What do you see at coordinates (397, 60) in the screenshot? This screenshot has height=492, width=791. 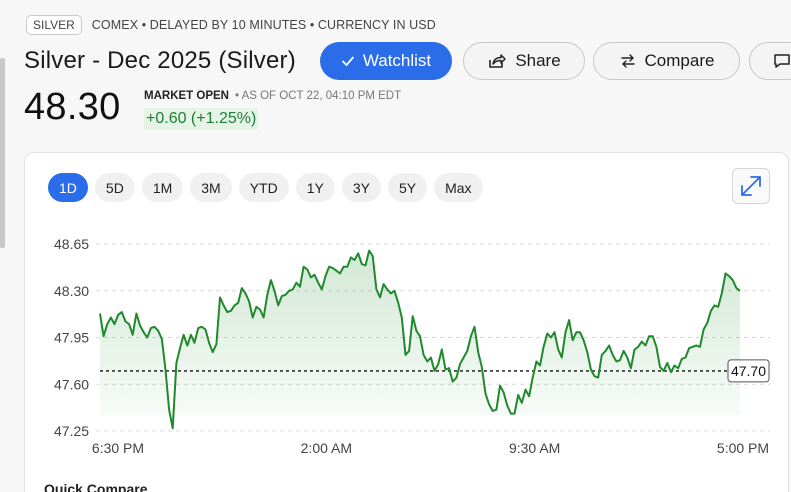 I see `watchlist-label: Watchlist` at bounding box center [397, 60].